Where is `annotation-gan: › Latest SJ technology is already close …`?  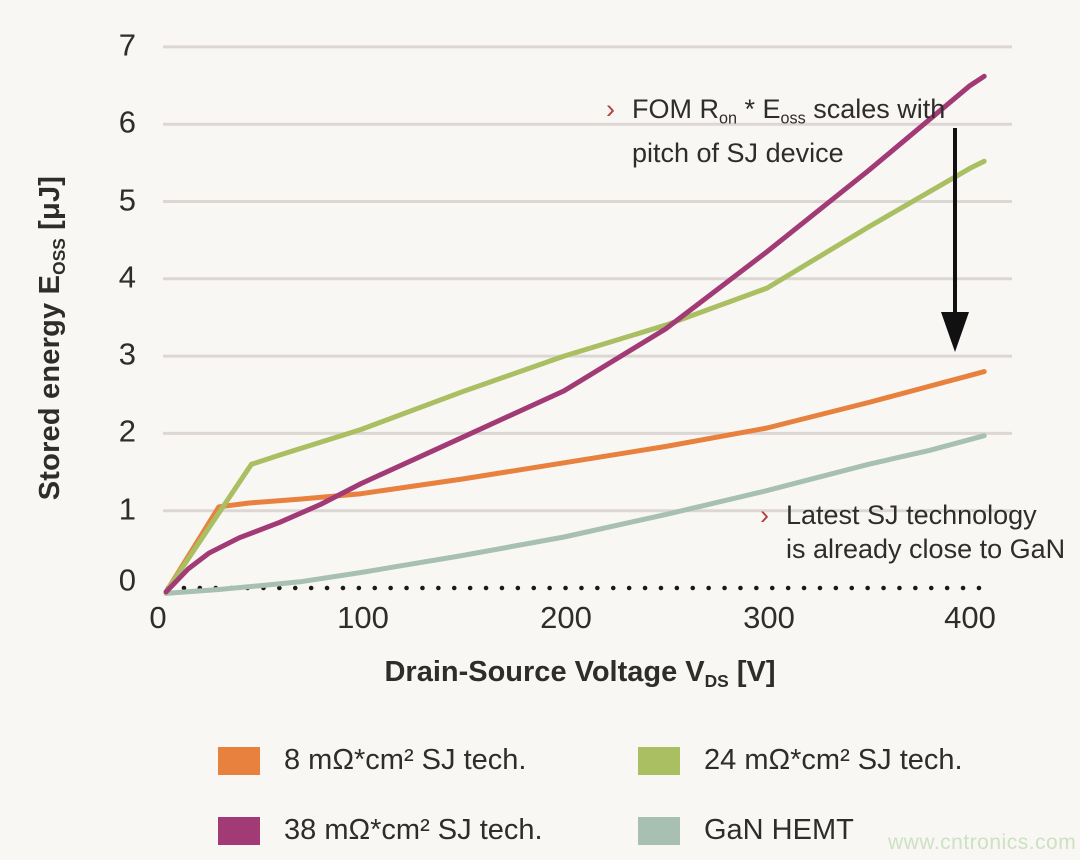 annotation-gan: › Latest SJ technology is already close … is located at coordinates (913, 532).